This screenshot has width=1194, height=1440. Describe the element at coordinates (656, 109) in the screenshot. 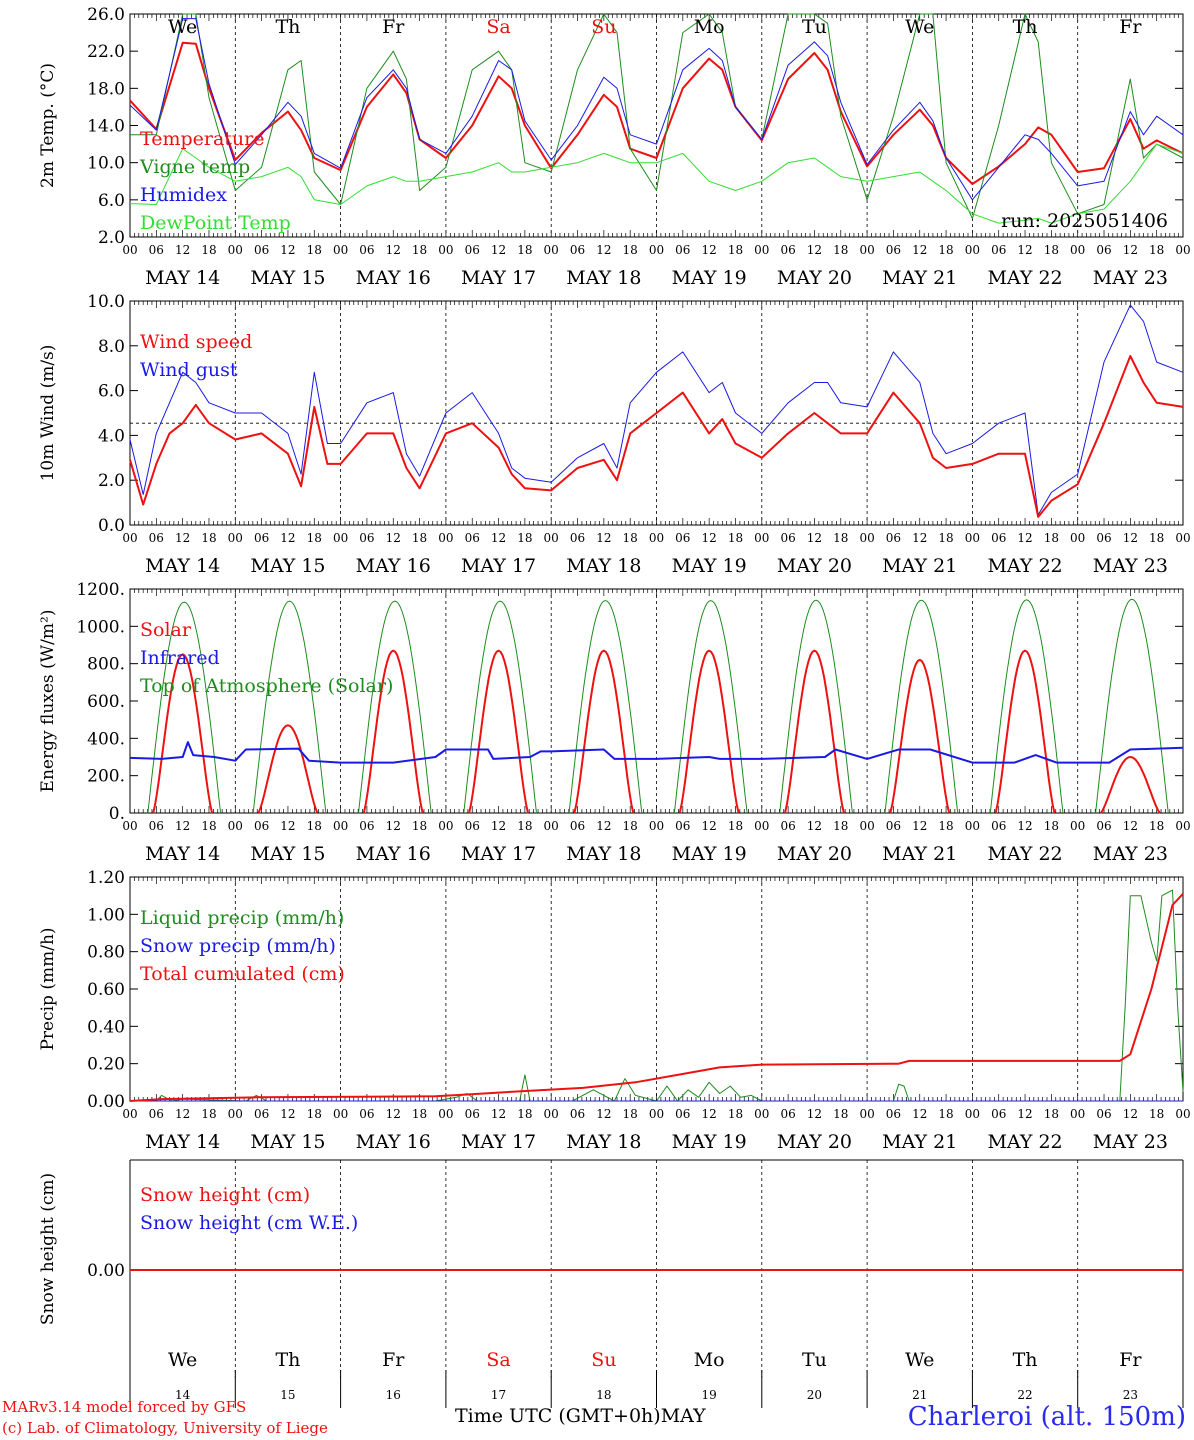

I see `temp-series-humidex` at that location.